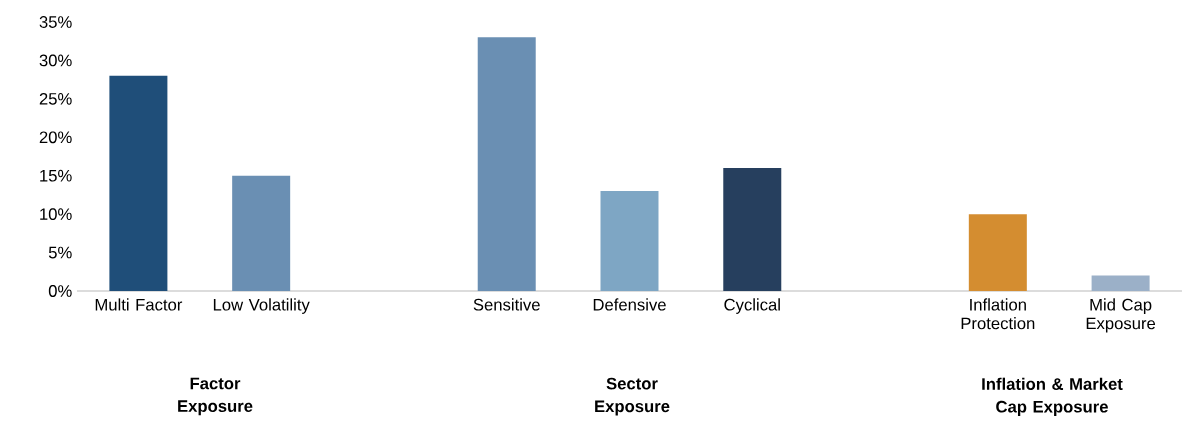 The height and width of the screenshot is (423, 1182). I want to click on y-tick-label: 5%, so click(60, 252).